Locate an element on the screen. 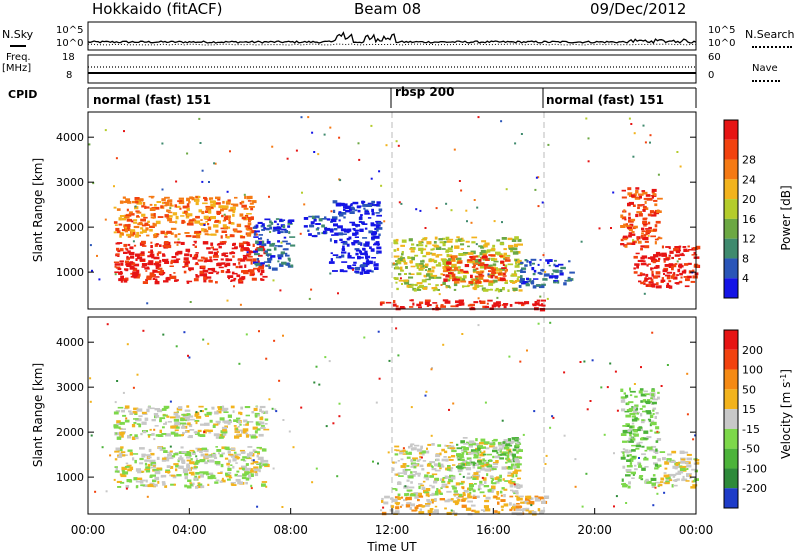 This screenshot has width=800, height=554. nsky-legend-line is located at coordinates (18, 46).